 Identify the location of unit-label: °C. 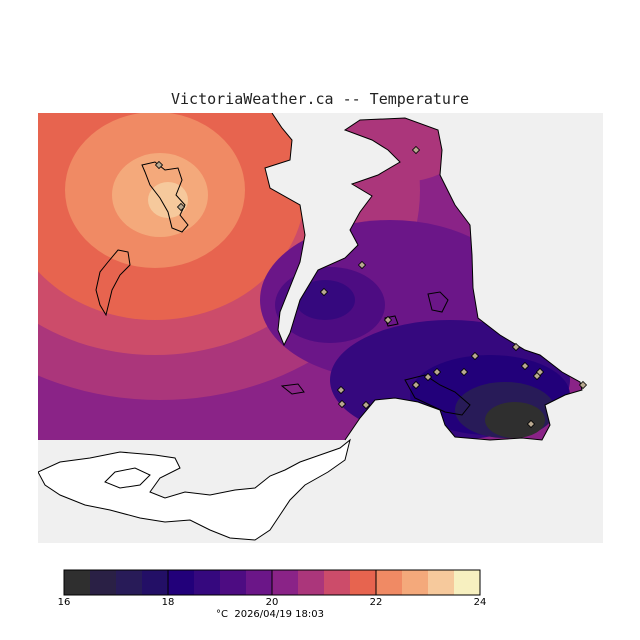
(222, 614).